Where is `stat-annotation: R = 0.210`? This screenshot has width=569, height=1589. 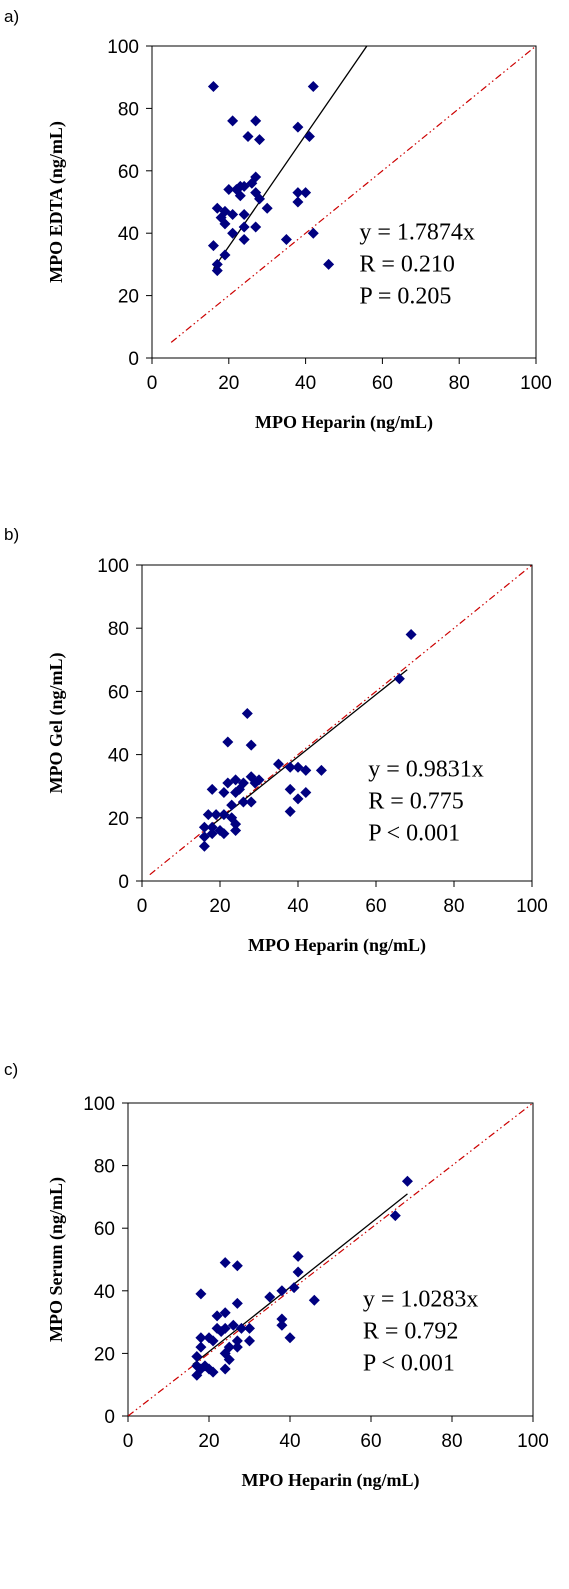
stat-annotation: R = 0.210 is located at coordinates (407, 264).